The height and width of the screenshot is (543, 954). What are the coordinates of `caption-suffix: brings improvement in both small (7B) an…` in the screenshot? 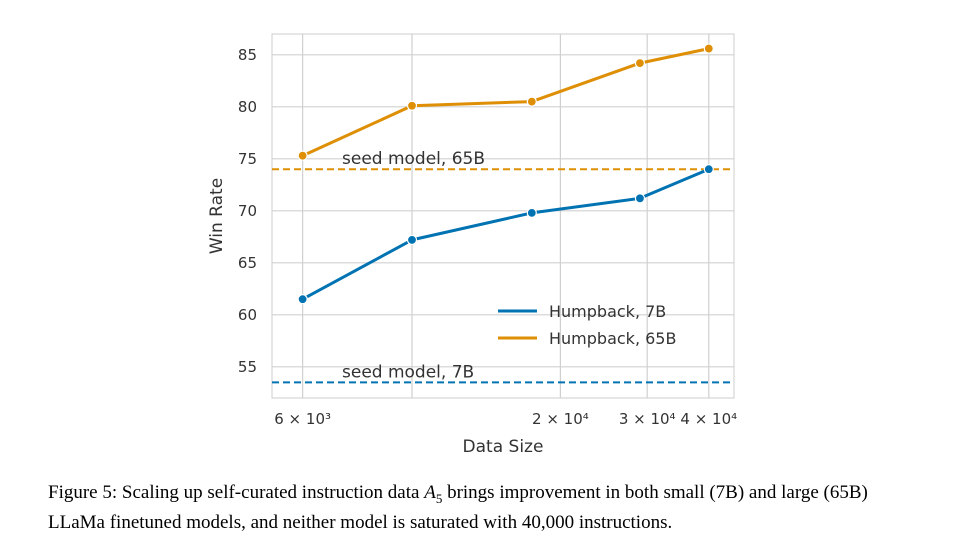 It's located at (458, 507).